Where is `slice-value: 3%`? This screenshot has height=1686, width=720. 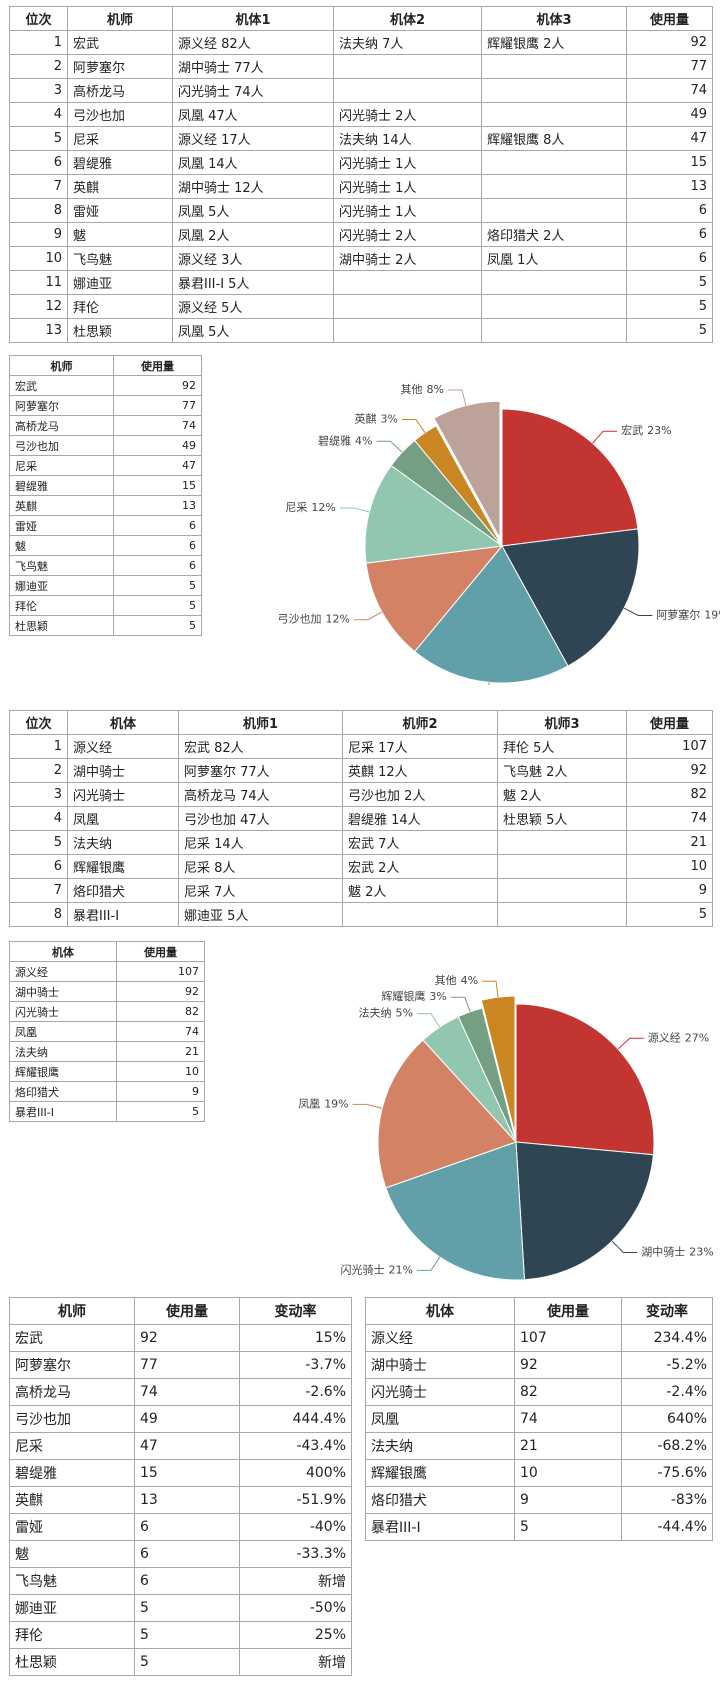 slice-value: 3% is located at coordinates (437, 996).